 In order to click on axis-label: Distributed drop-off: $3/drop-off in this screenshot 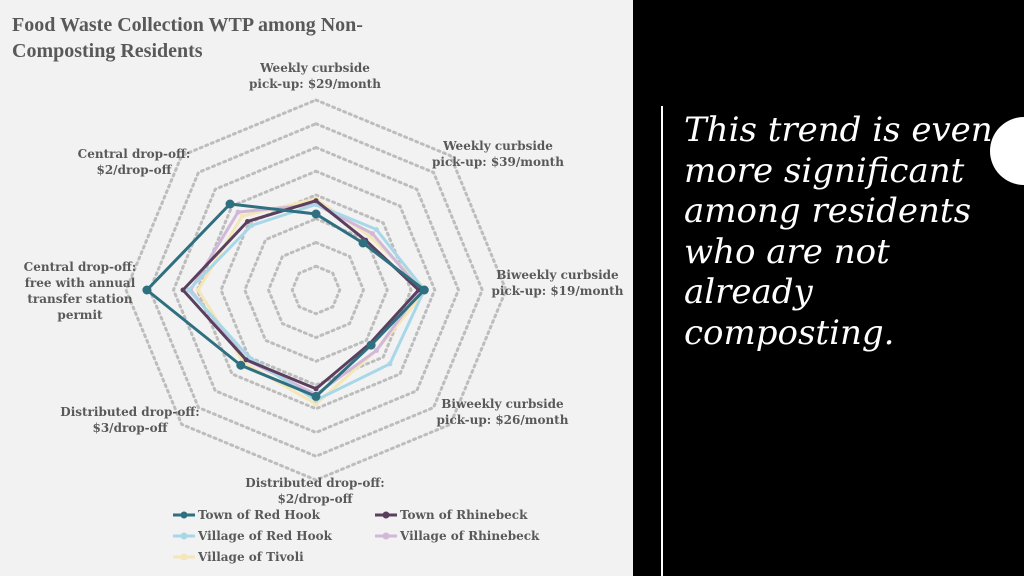, I will do `click(130, 420)`.